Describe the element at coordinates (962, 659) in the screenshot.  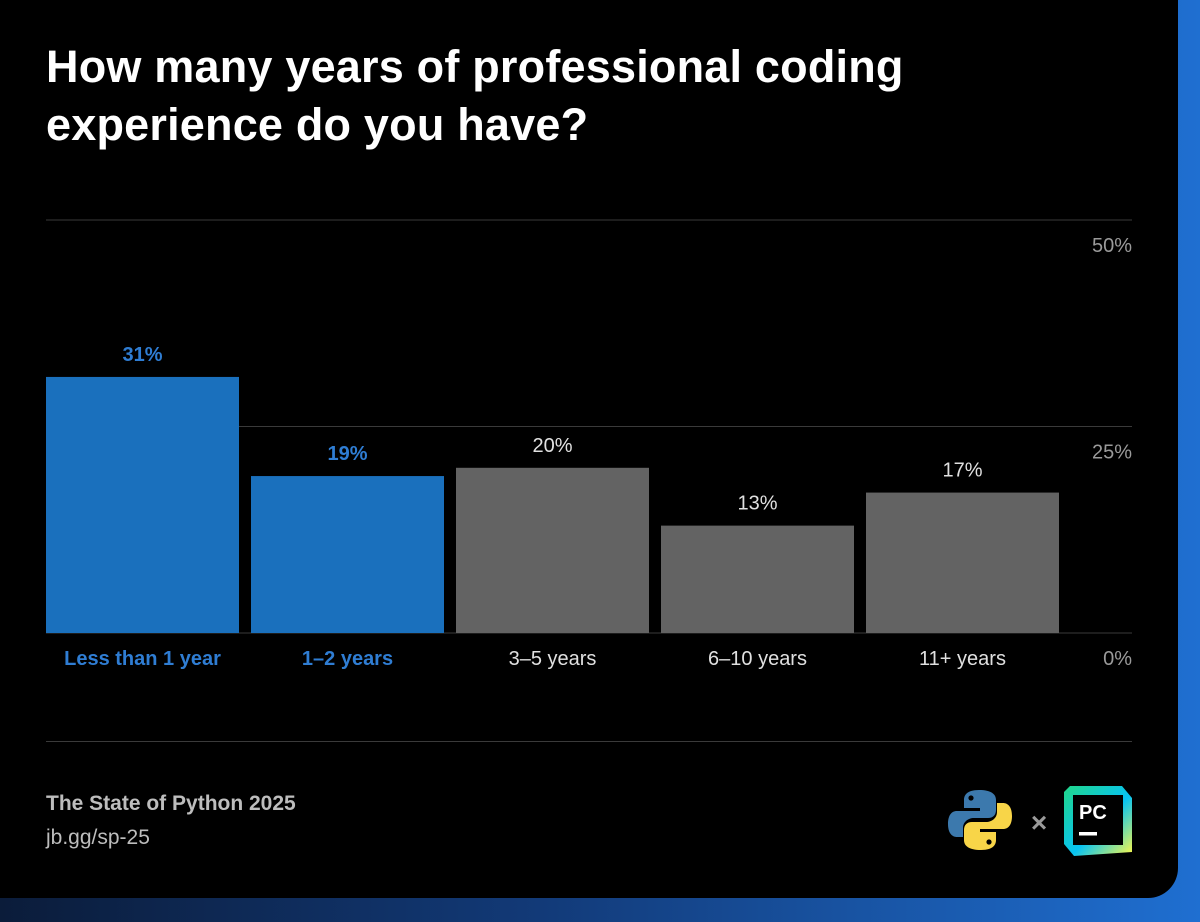
I see `category-label-5: 11+ years` at that location.